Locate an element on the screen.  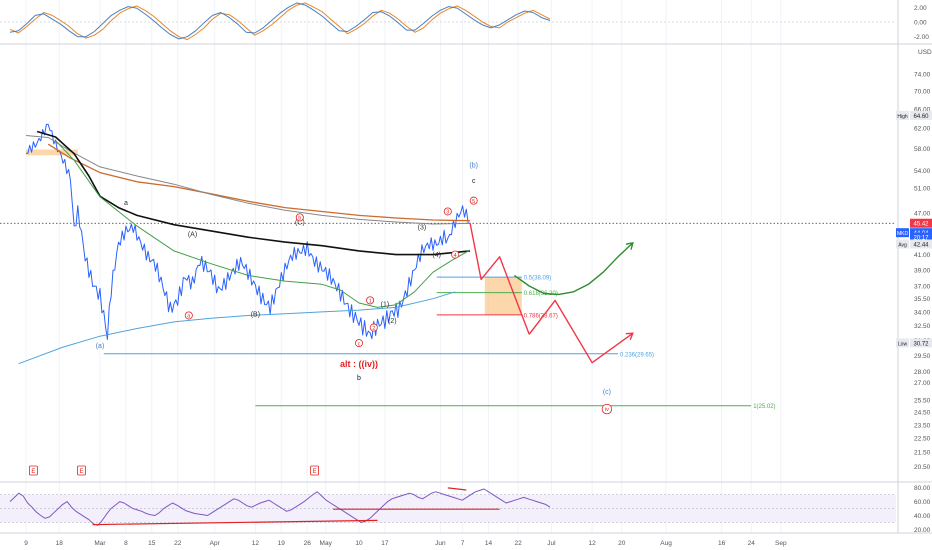
time-tick-label: Jul is located at coordinates (551, 543).